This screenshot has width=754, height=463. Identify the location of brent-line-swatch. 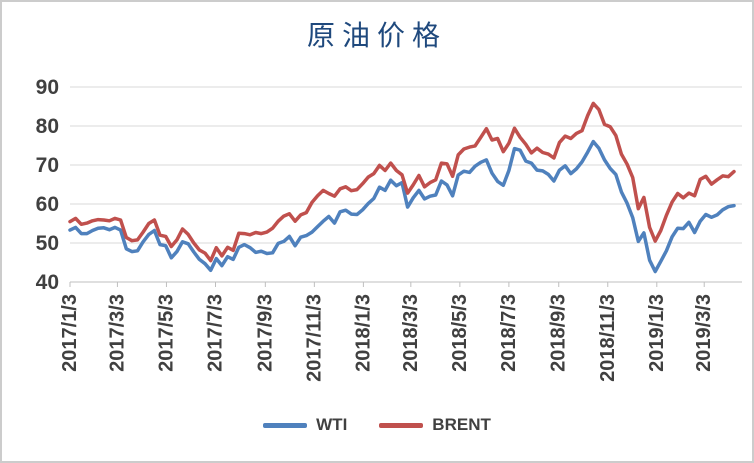
(401, 425).